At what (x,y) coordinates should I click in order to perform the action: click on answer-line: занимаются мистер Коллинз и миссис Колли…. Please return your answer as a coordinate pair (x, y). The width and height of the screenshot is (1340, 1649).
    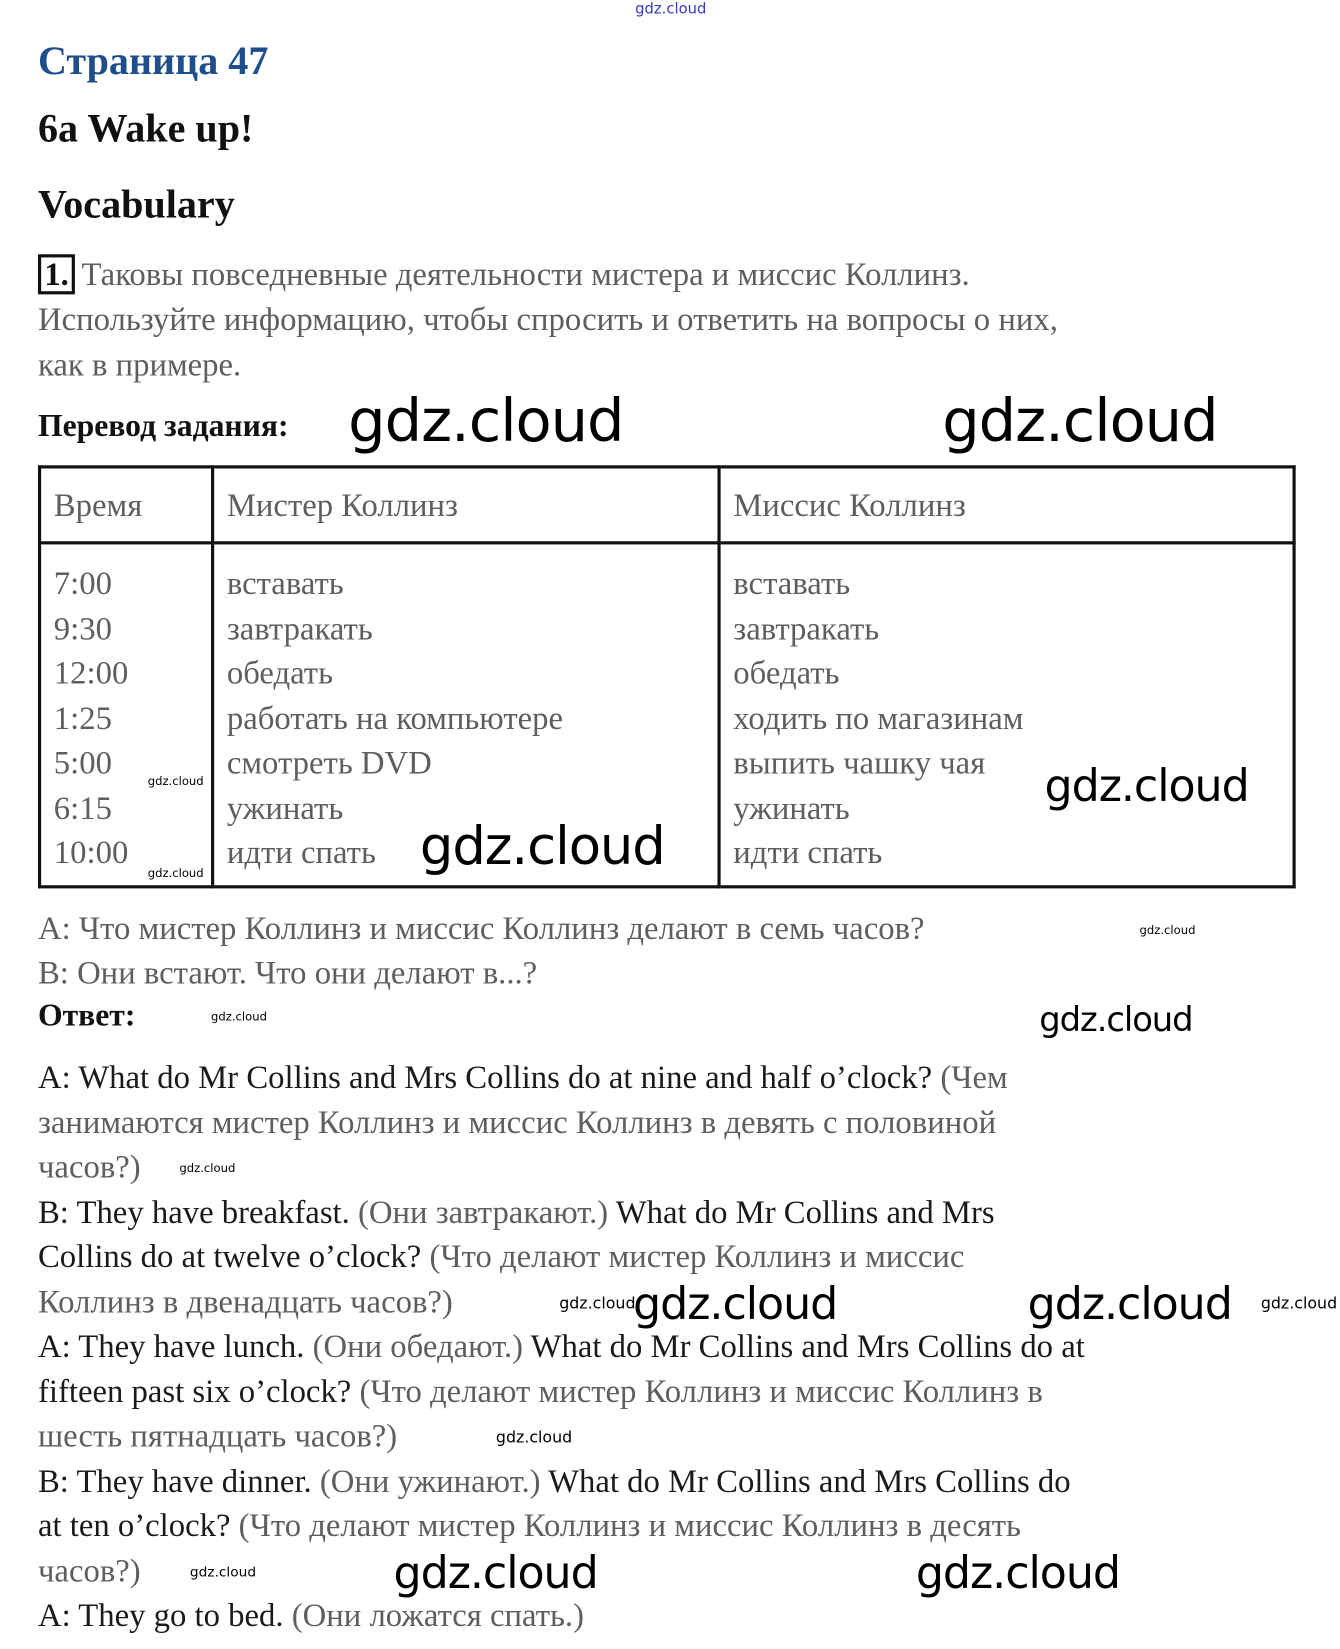
    Looking at the image, I should click on (517, 1122).